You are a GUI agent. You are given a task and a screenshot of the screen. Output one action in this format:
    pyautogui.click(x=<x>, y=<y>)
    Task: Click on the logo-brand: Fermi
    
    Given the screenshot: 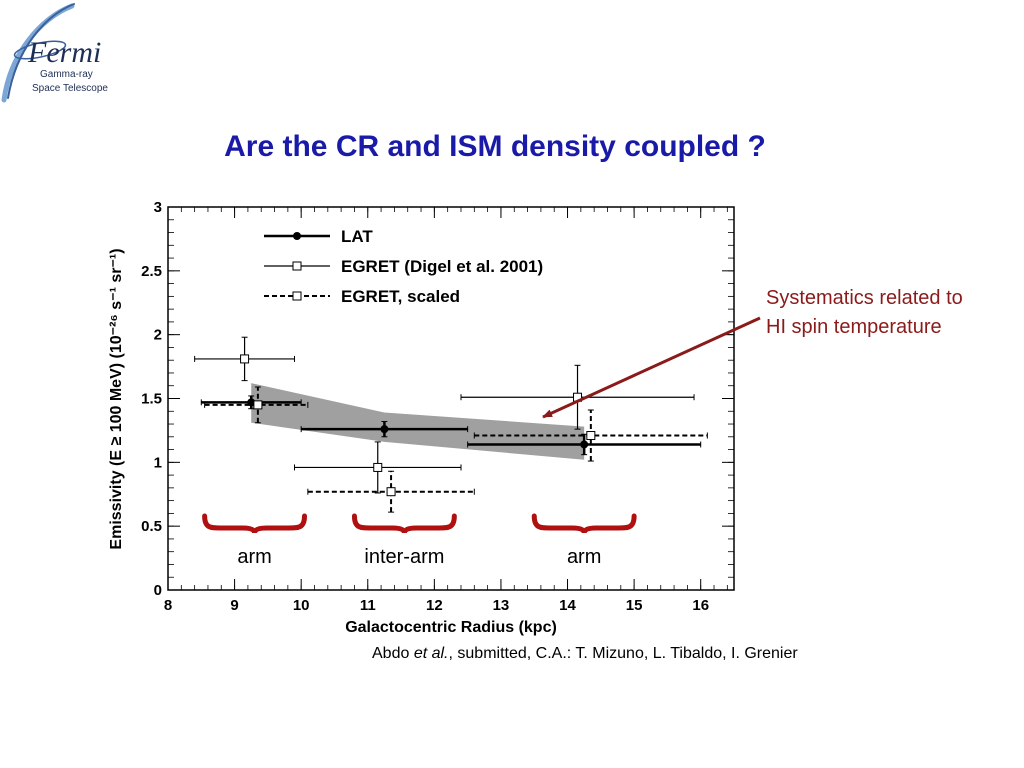 What is the action you would take?
    pyautogui.click(x=64, y=52)
    